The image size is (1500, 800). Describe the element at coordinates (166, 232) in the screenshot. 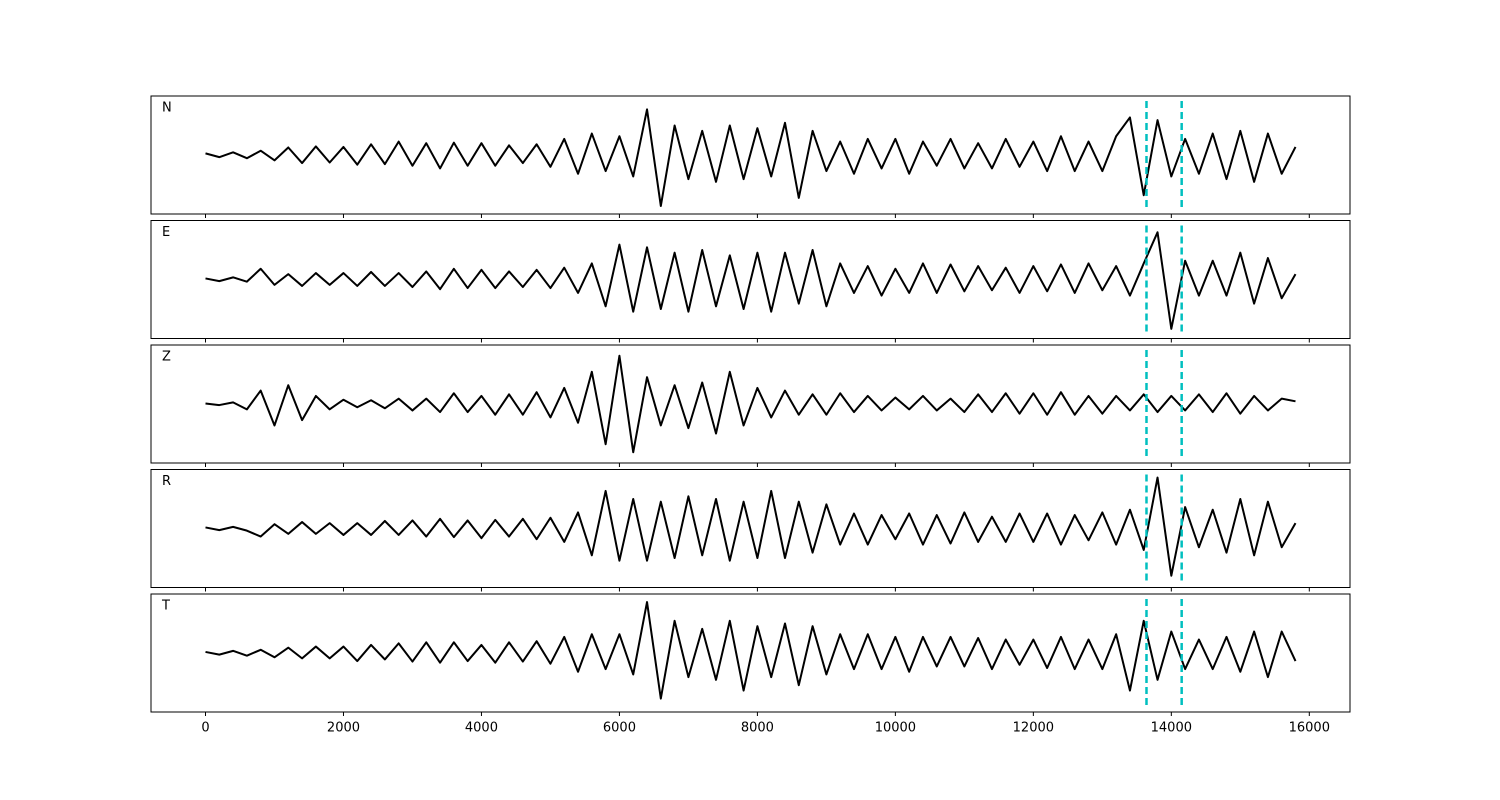

I see `panel-label: E` at that location.